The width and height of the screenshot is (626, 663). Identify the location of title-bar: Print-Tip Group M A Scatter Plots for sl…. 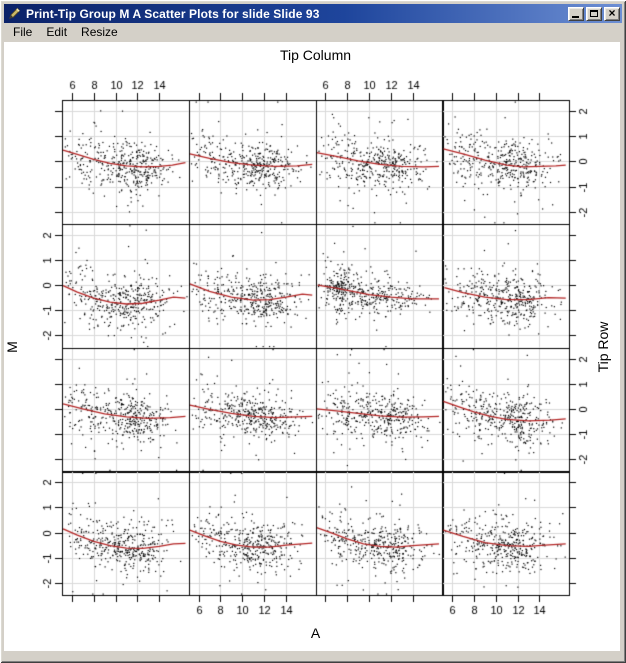
(313, 13).